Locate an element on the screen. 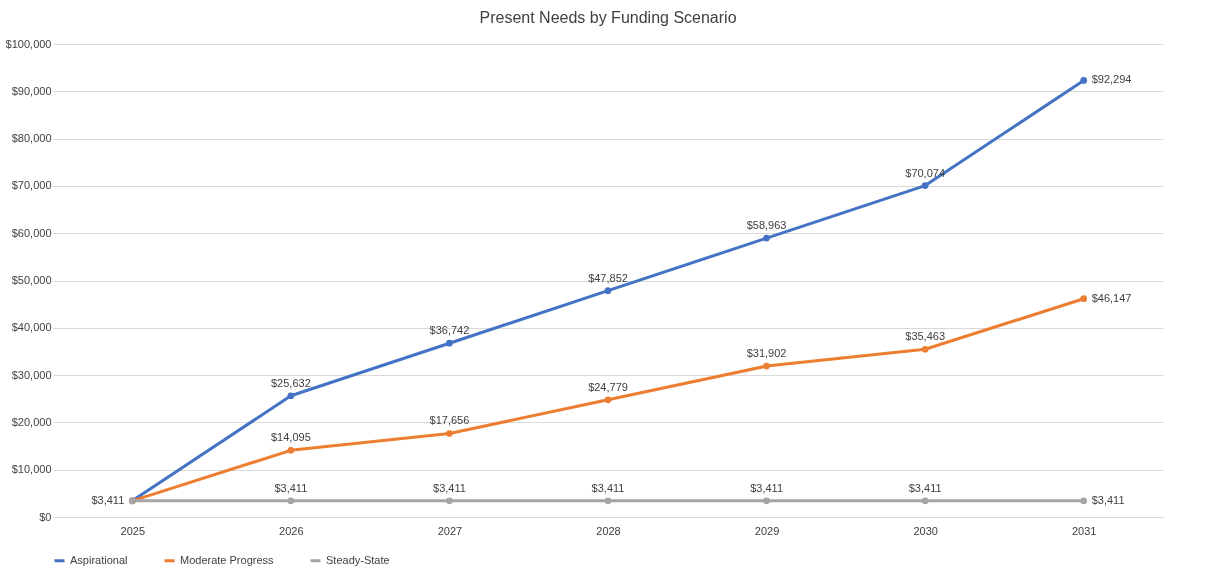  data-label: $46,147 is located at coordinates (1111, 297).